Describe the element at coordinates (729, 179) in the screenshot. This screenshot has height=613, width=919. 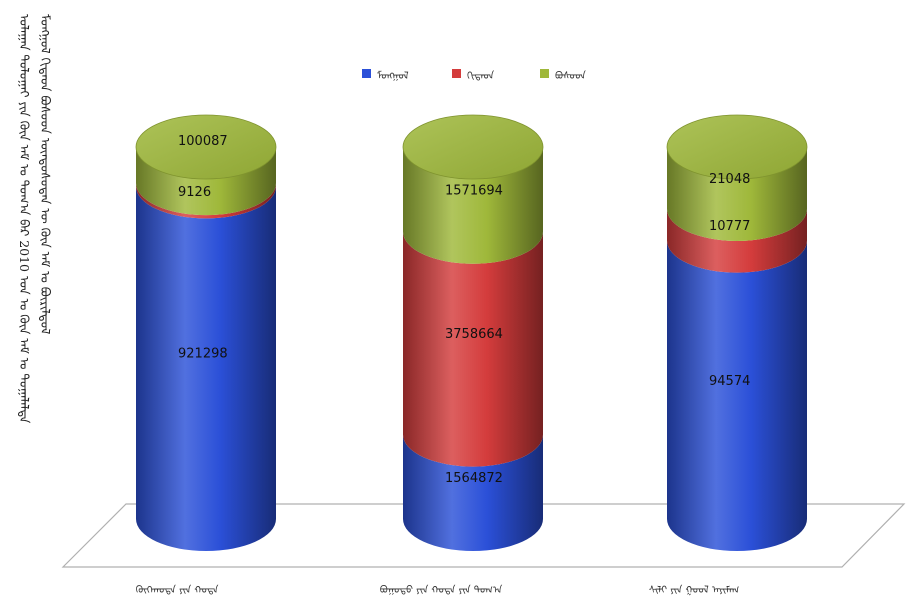
I see `value-label-2-2: 21048` at that location.